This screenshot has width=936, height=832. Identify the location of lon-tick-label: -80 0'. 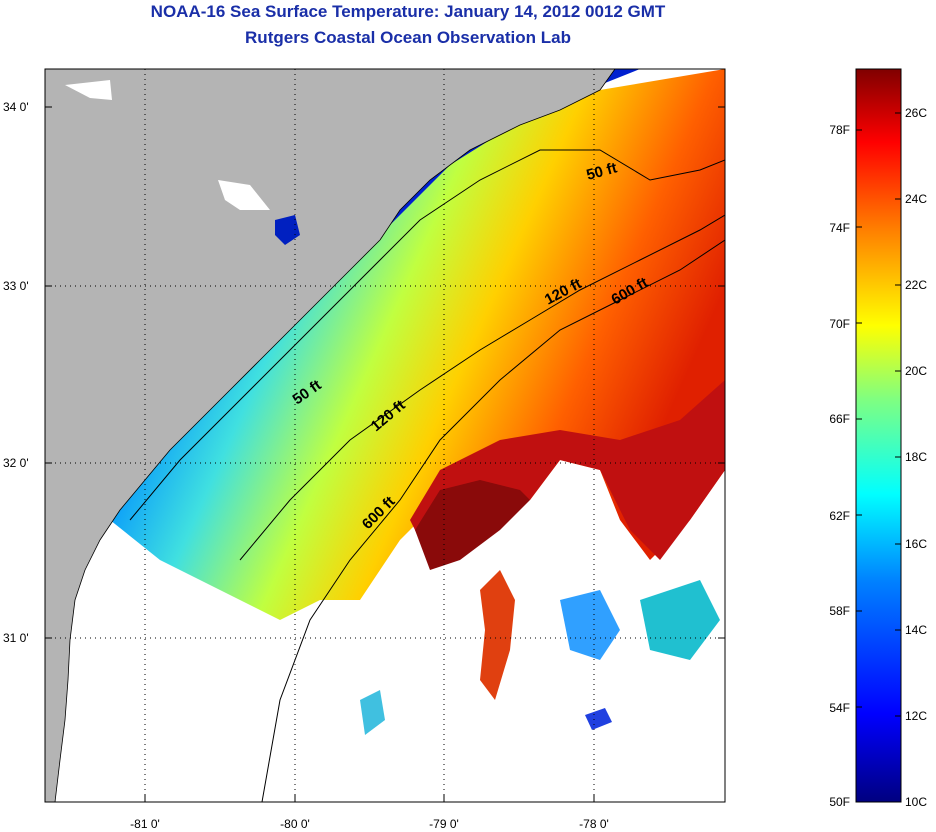
(295, 824).